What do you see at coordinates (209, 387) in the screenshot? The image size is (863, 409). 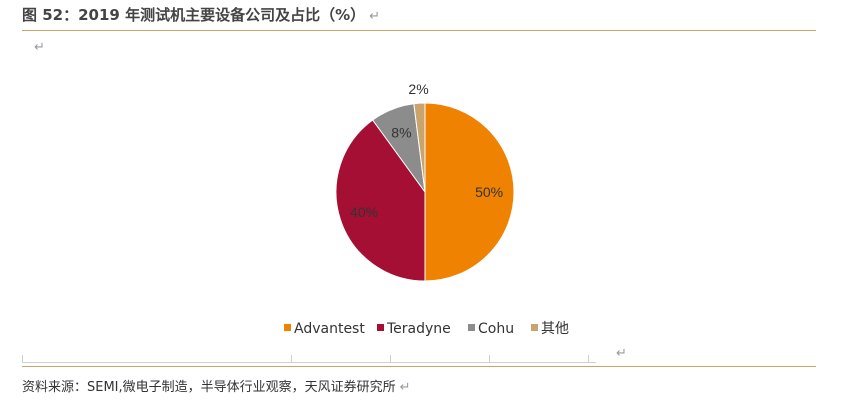 I see `source-text: 资料来源：SEMI,微电子制造，半导体行业观察，天风证券研究所` at bounding box center [209, 387].